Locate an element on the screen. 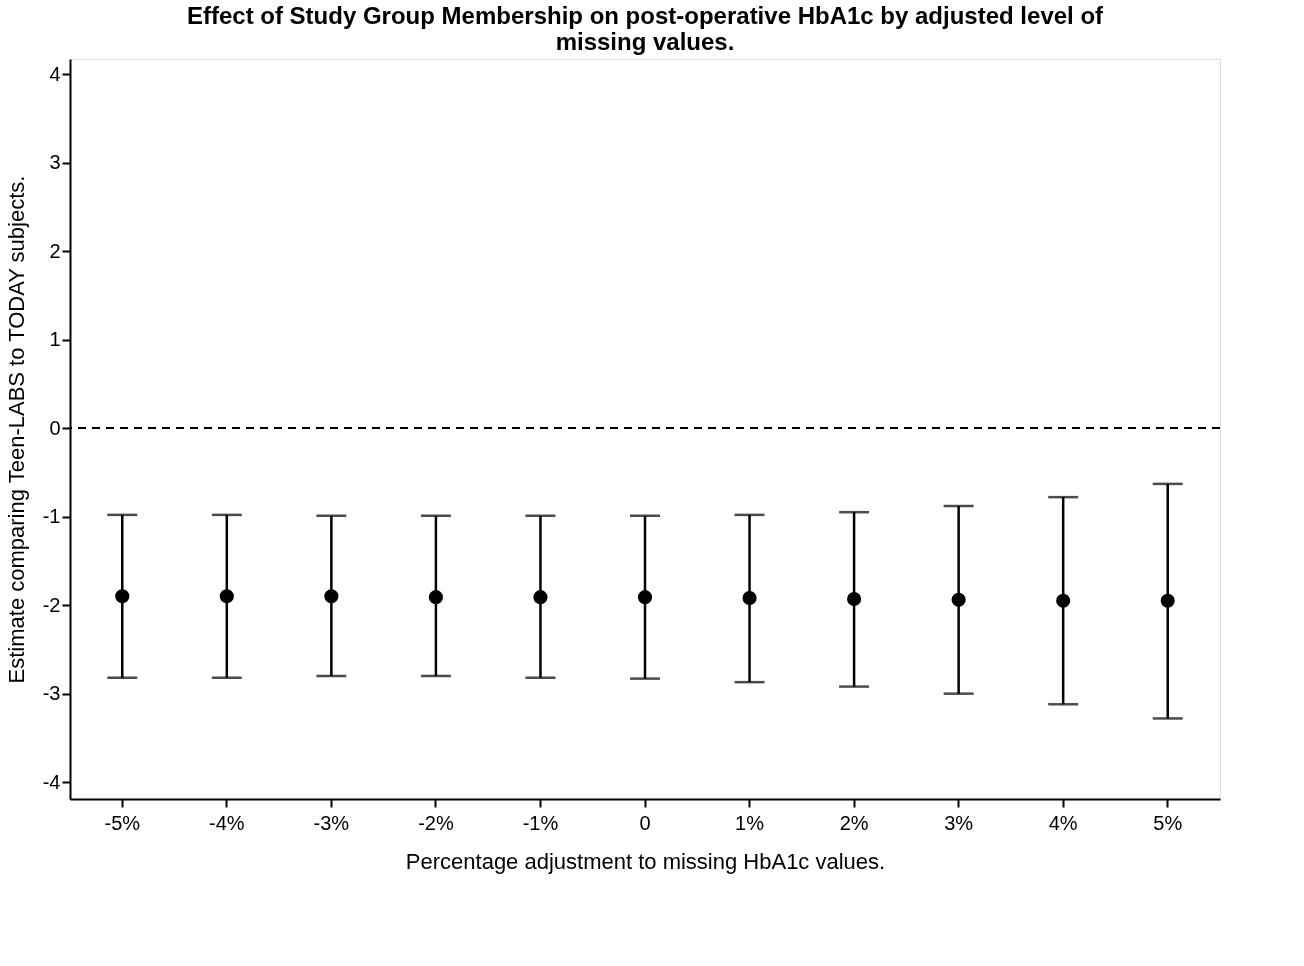 The height and width of the screenshot is (966, 1304). x-tick-label: 1% is located at coordinates (750, 822).